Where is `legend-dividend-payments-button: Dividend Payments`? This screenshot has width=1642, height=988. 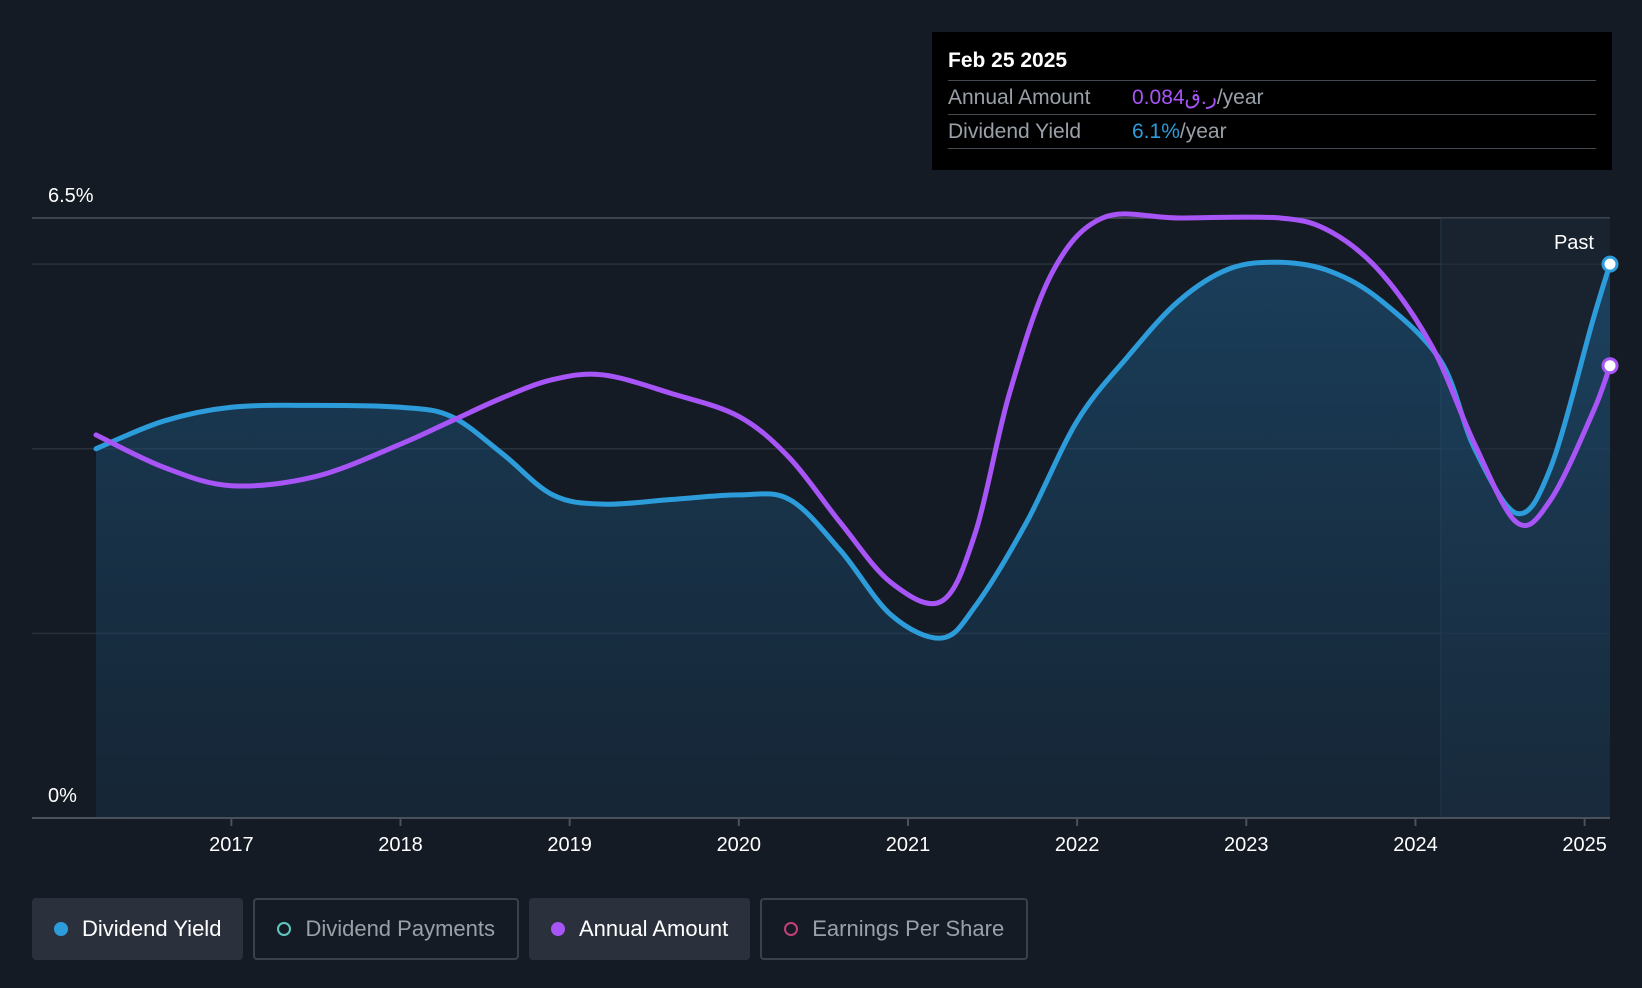 legend-dividend-payments-button: Dividend Payments is located at coordinates (386, 929).